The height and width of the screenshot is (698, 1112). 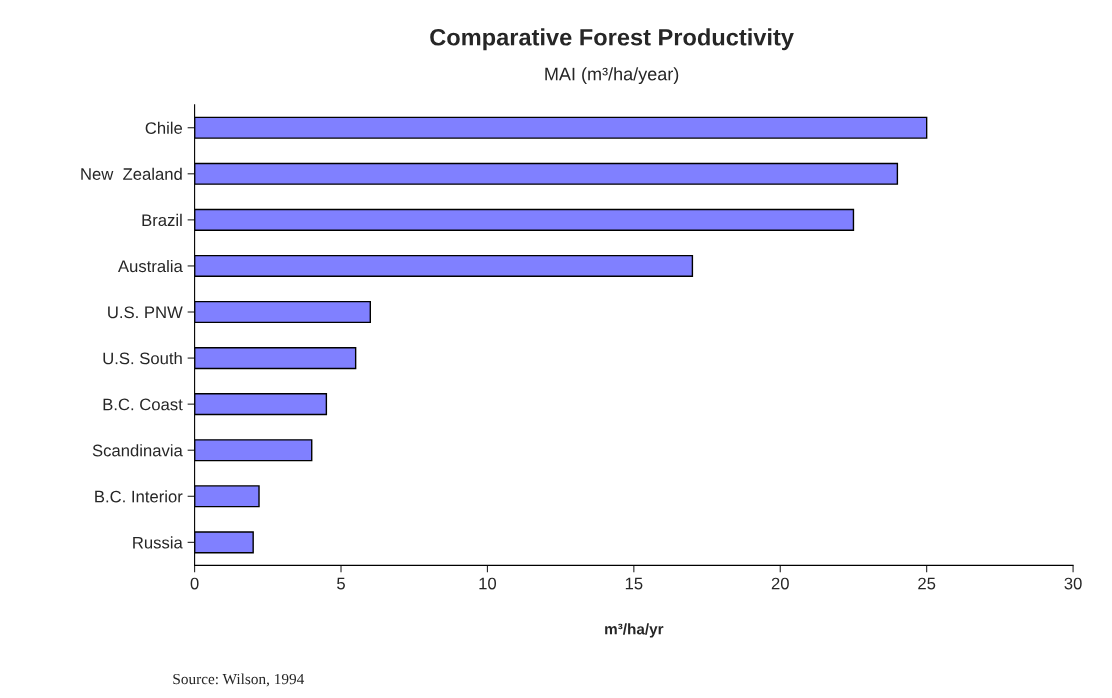 I want to click on x-tick-label: 15, so click(x=634, y=583).